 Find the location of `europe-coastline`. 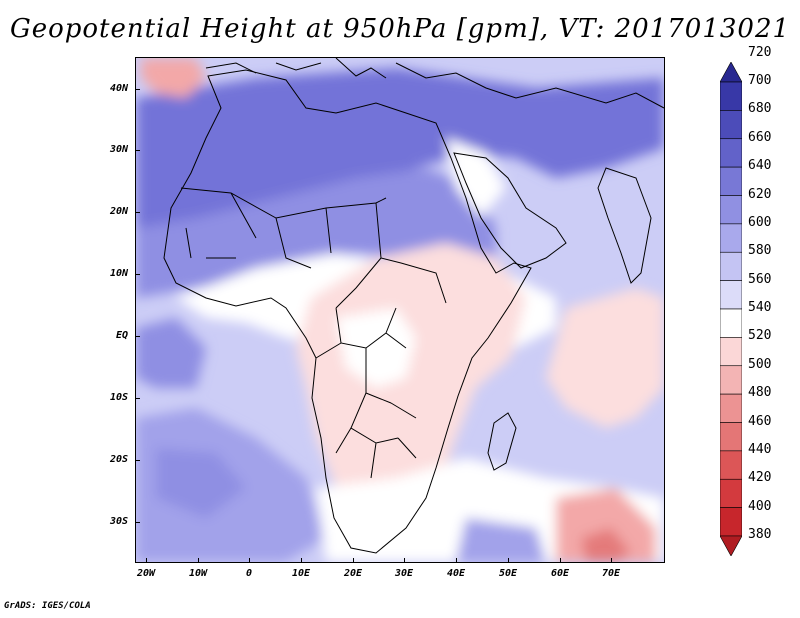

europe-coastline is located at coordinates (434, 83).